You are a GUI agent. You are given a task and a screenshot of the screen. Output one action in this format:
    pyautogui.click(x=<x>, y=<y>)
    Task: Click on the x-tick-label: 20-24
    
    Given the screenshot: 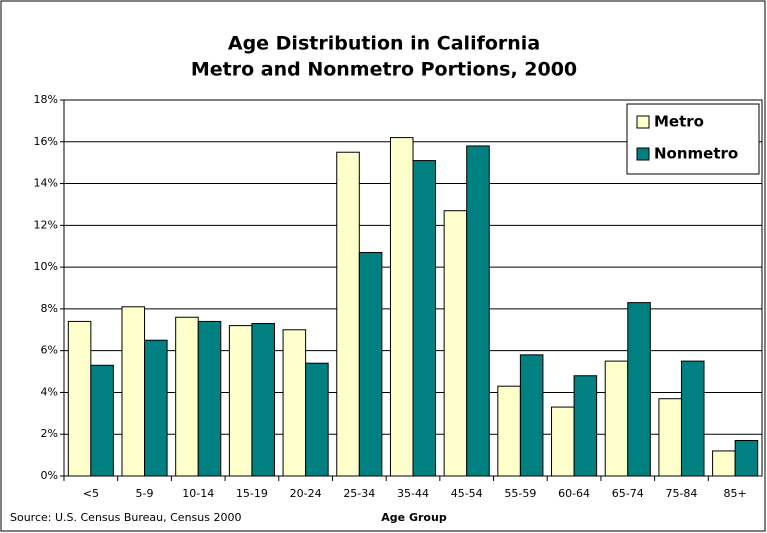 What is the action you would take?
    pyautogui.click(x=306, y=493)
    